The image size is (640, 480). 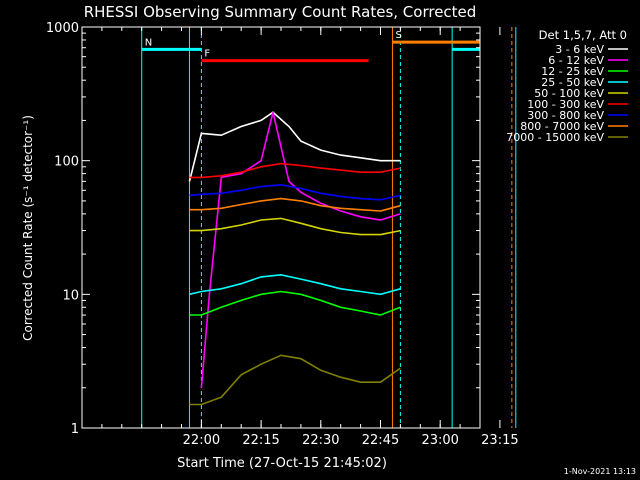 I want to click on timestamp: 1-Nov-2021 13:13, so click(x=600, y=471).